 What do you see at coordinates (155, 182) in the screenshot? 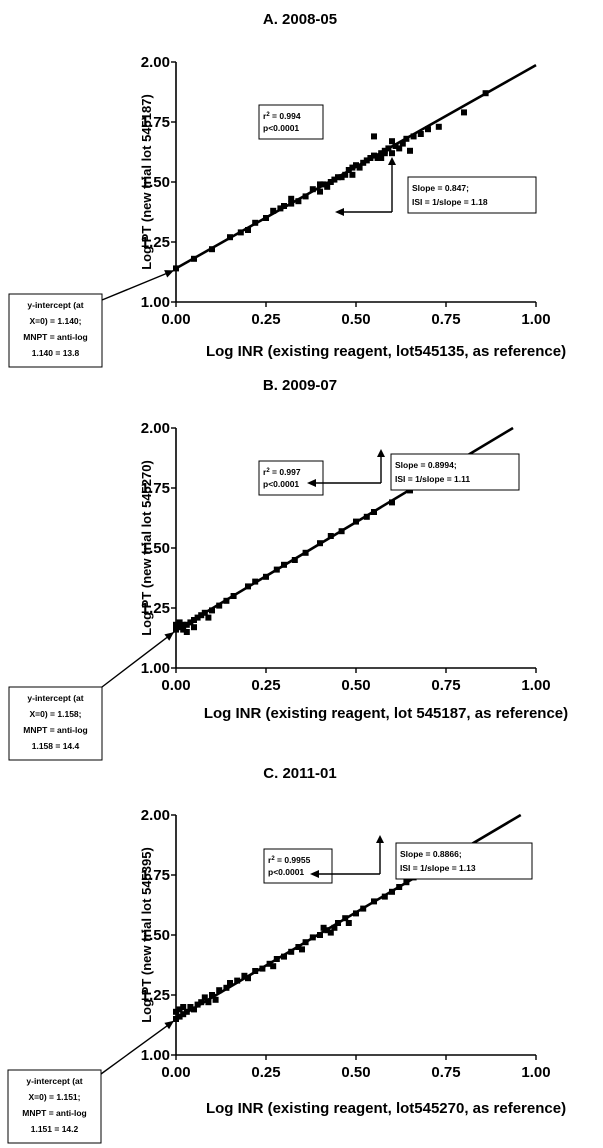
I see `y-tick-label: 1.50` at bounding box center [155, 182].